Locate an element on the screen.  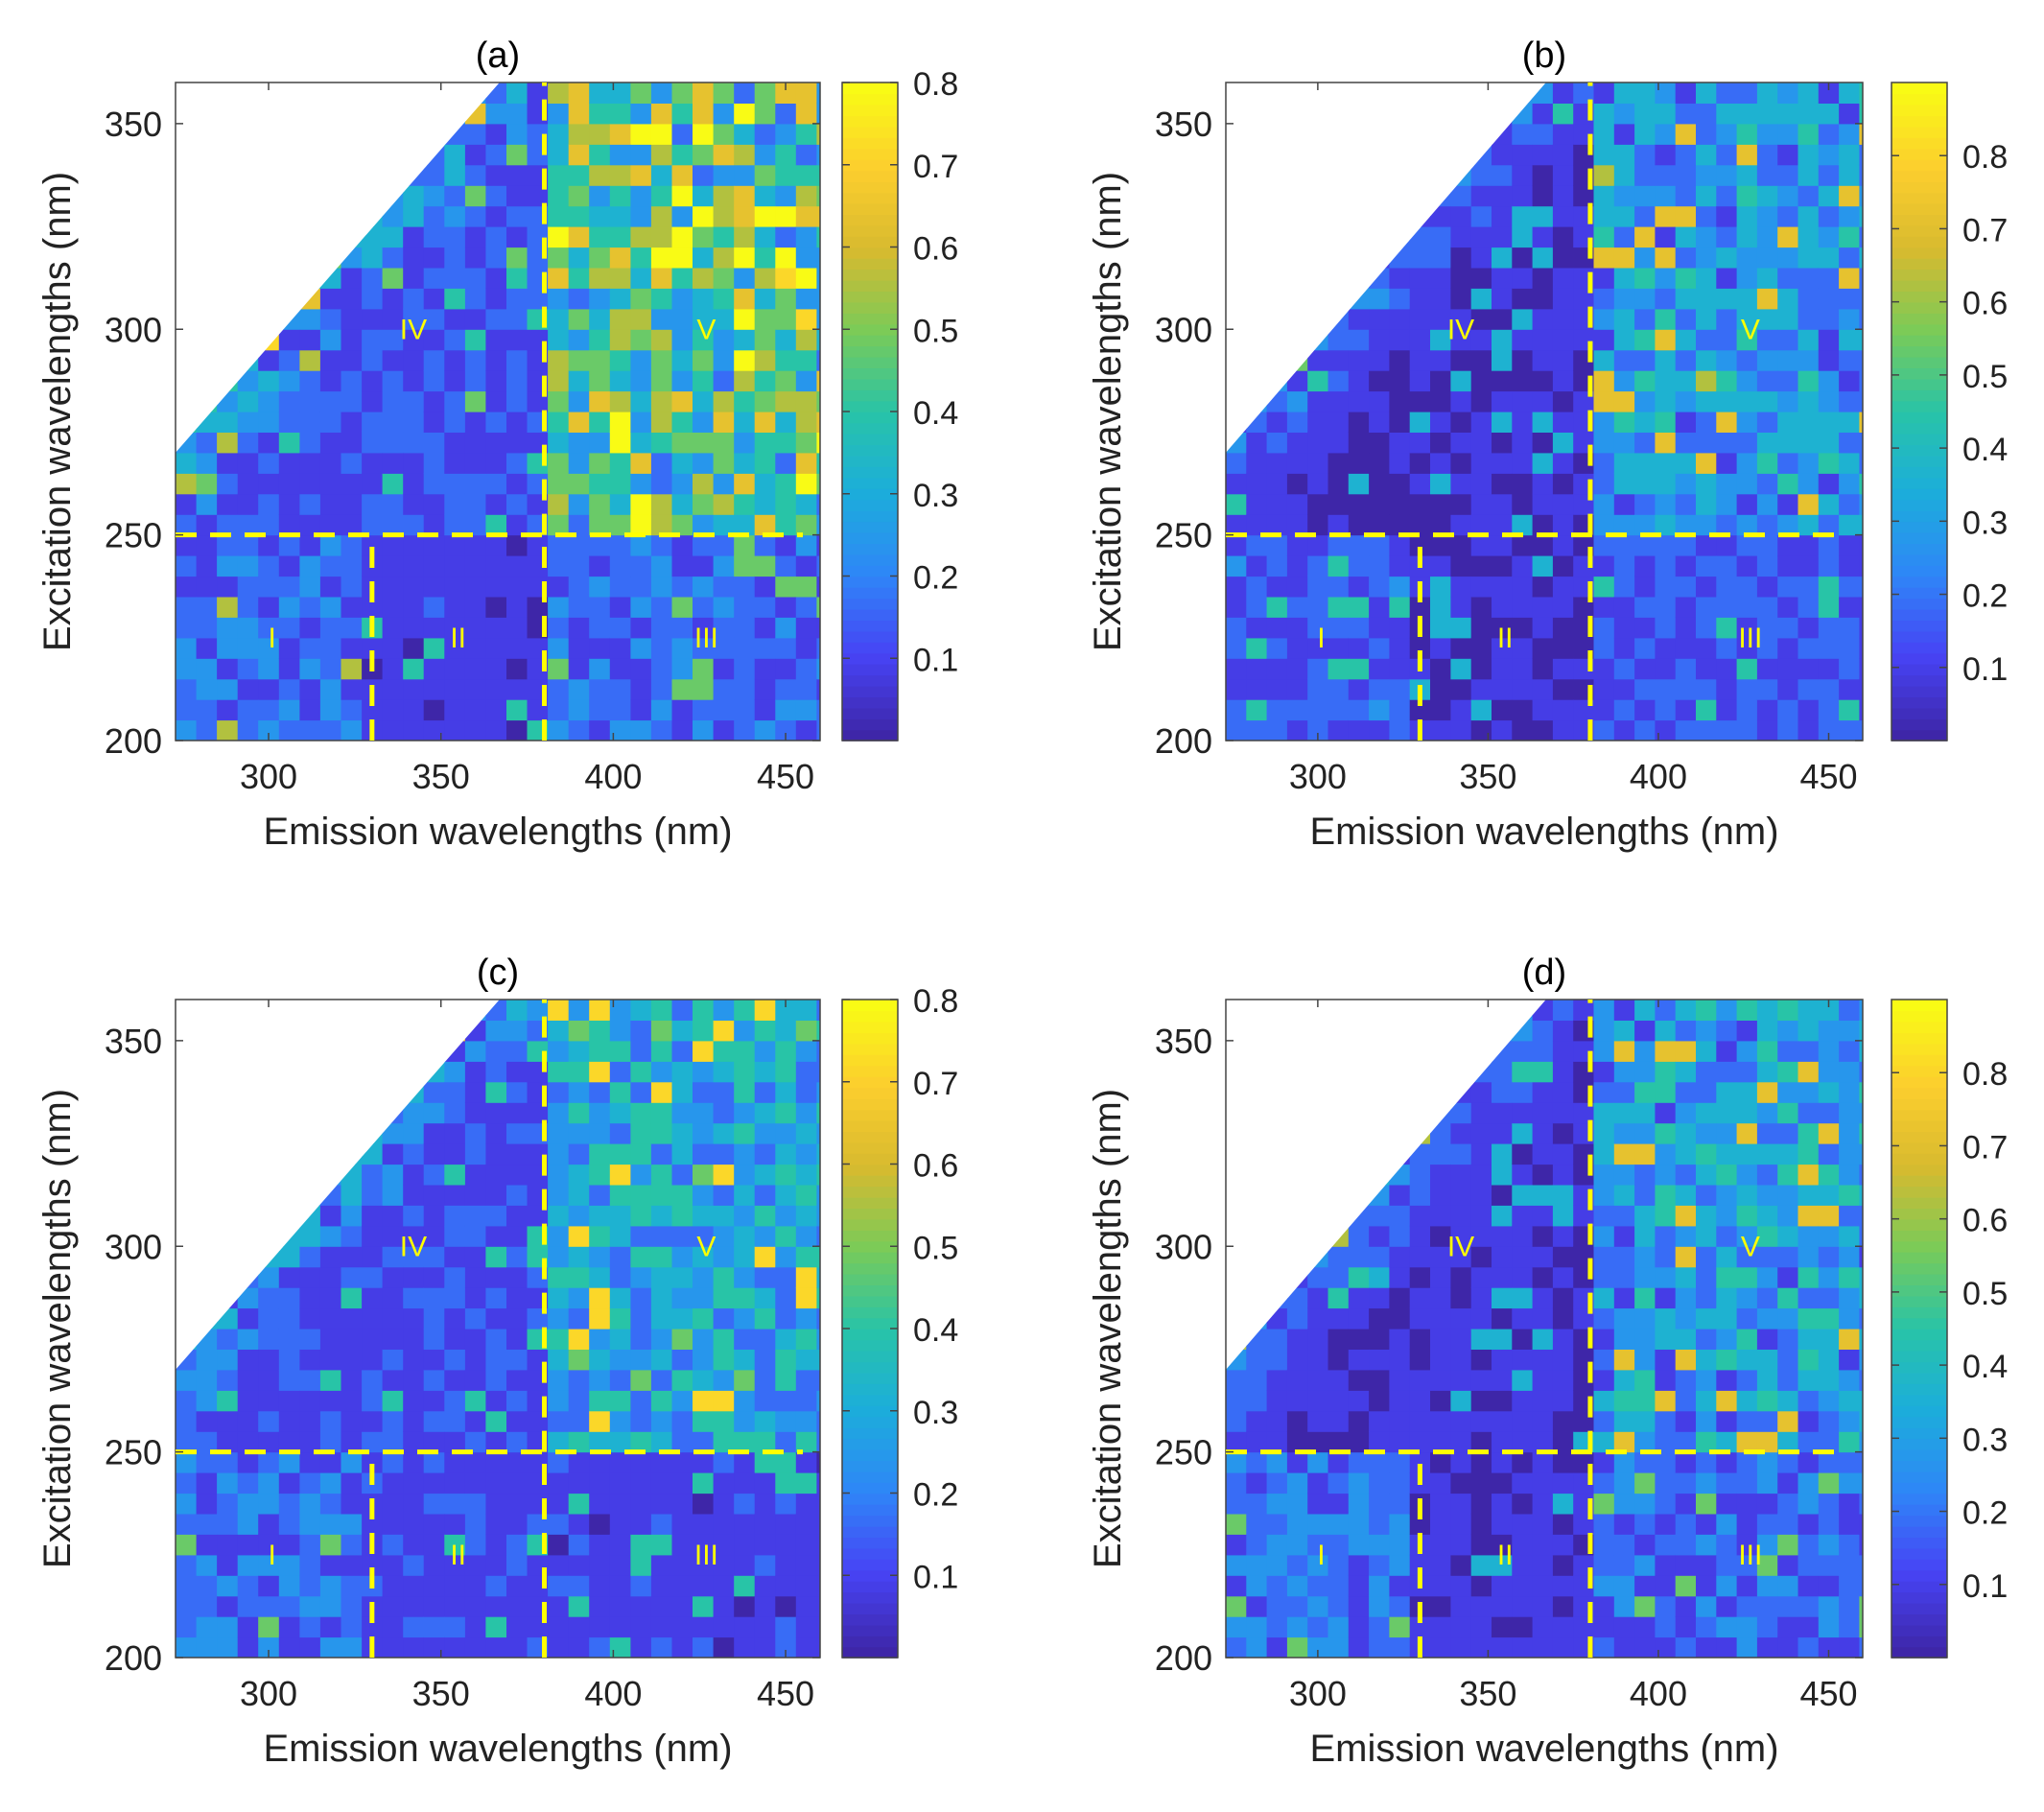
colorbar-tick-label: 0.6 is located at coordinates (935, 1166).